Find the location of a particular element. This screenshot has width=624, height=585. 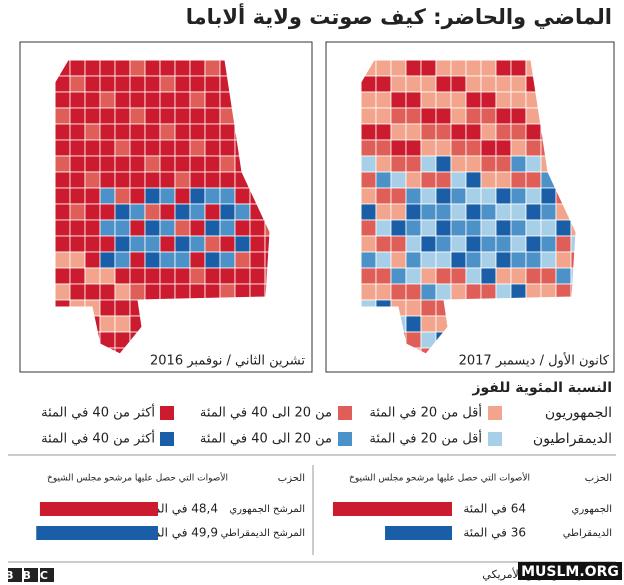

header-votes: الأصوات التي حصل عليها مرشحو مجلس الشيوخ is located at coordinates (137, 478).